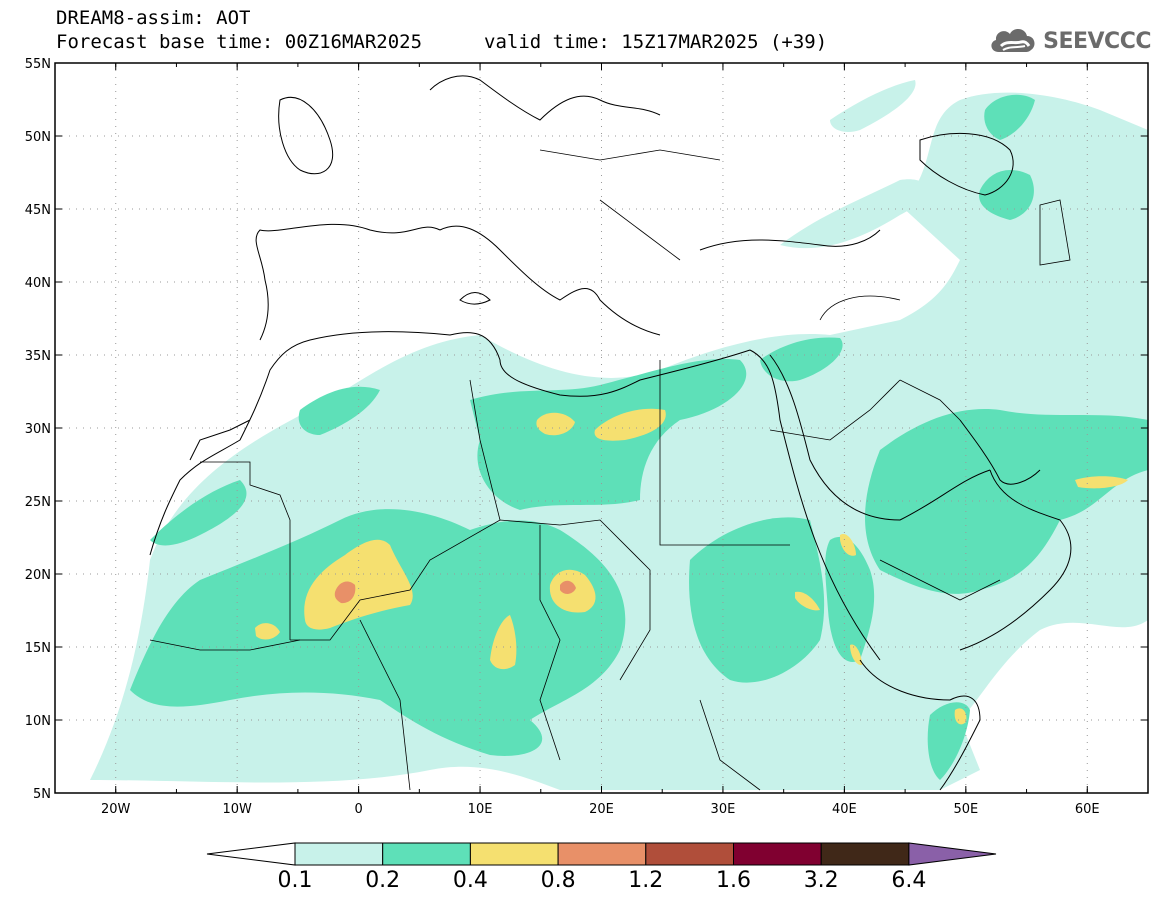 This screenshot has width=1165, height=905. What do you see at coordinates (251, 854) in the screenshot?
I see `colorbar-low-extension` at bounding box center [251, 854].